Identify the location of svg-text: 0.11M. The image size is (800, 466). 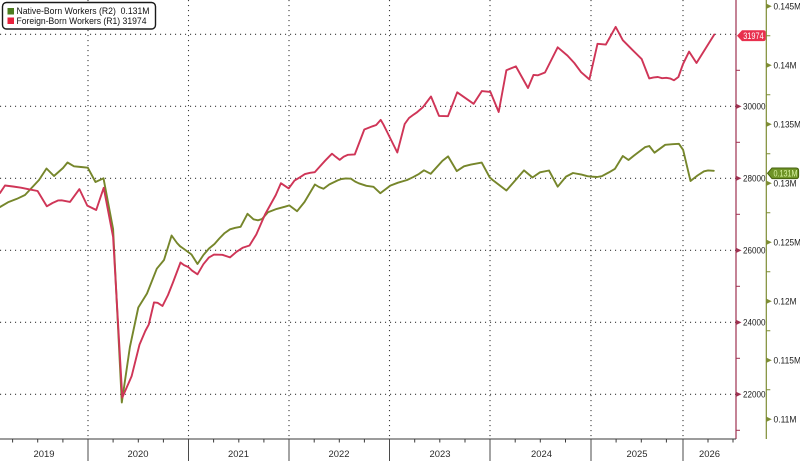
(785, 419).